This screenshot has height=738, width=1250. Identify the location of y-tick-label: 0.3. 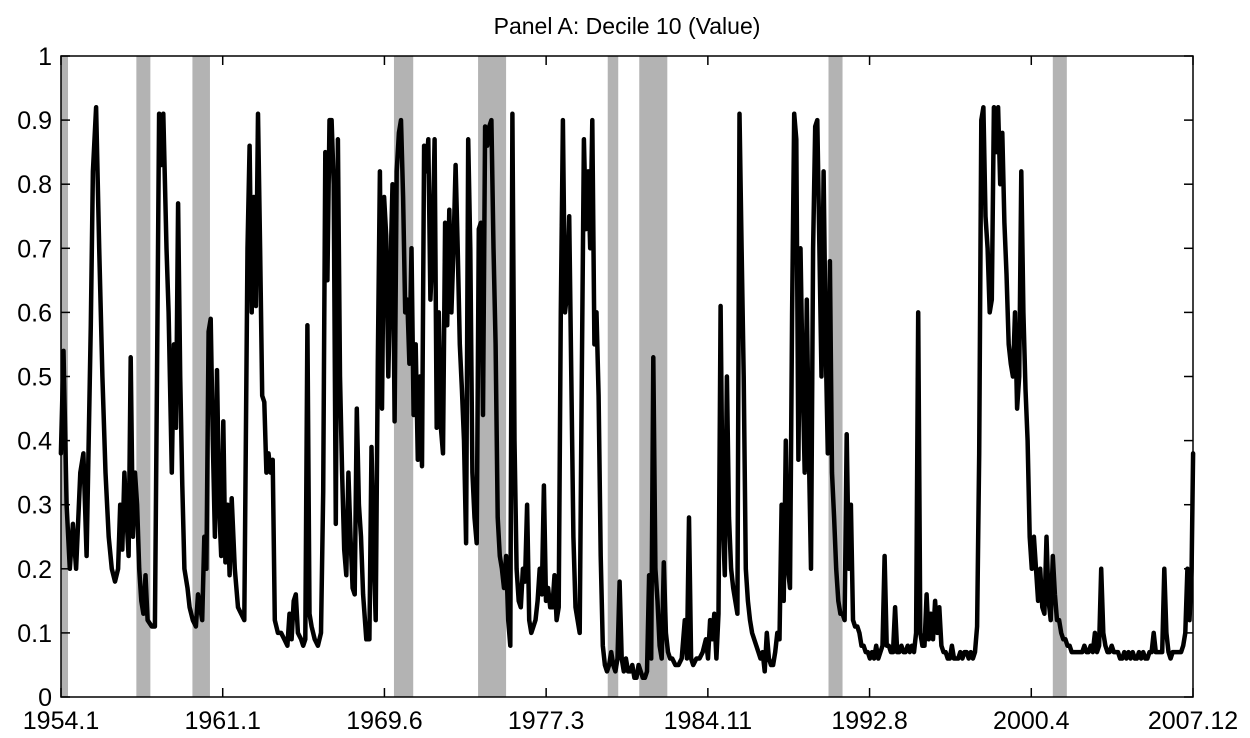
(34, 506).